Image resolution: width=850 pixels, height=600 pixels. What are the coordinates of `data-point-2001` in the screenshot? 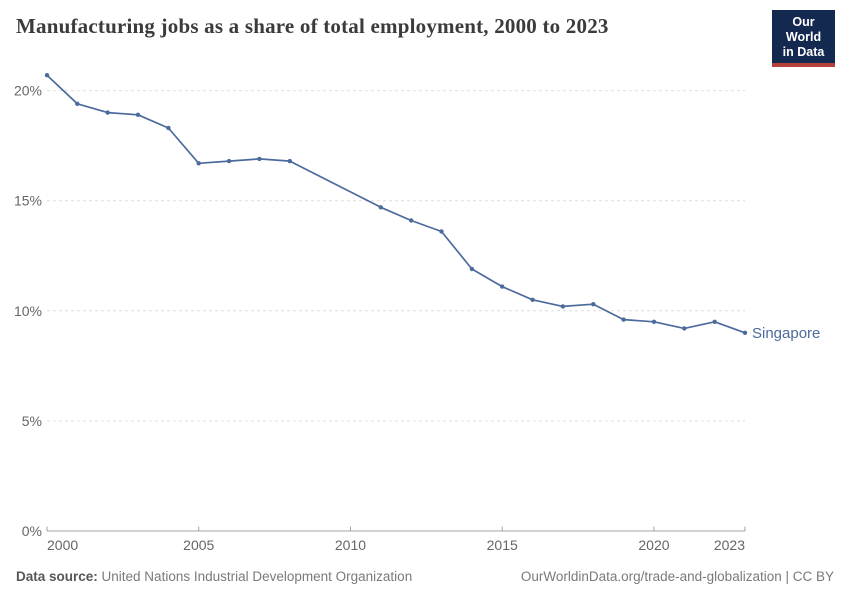 It's located at (77, 104).